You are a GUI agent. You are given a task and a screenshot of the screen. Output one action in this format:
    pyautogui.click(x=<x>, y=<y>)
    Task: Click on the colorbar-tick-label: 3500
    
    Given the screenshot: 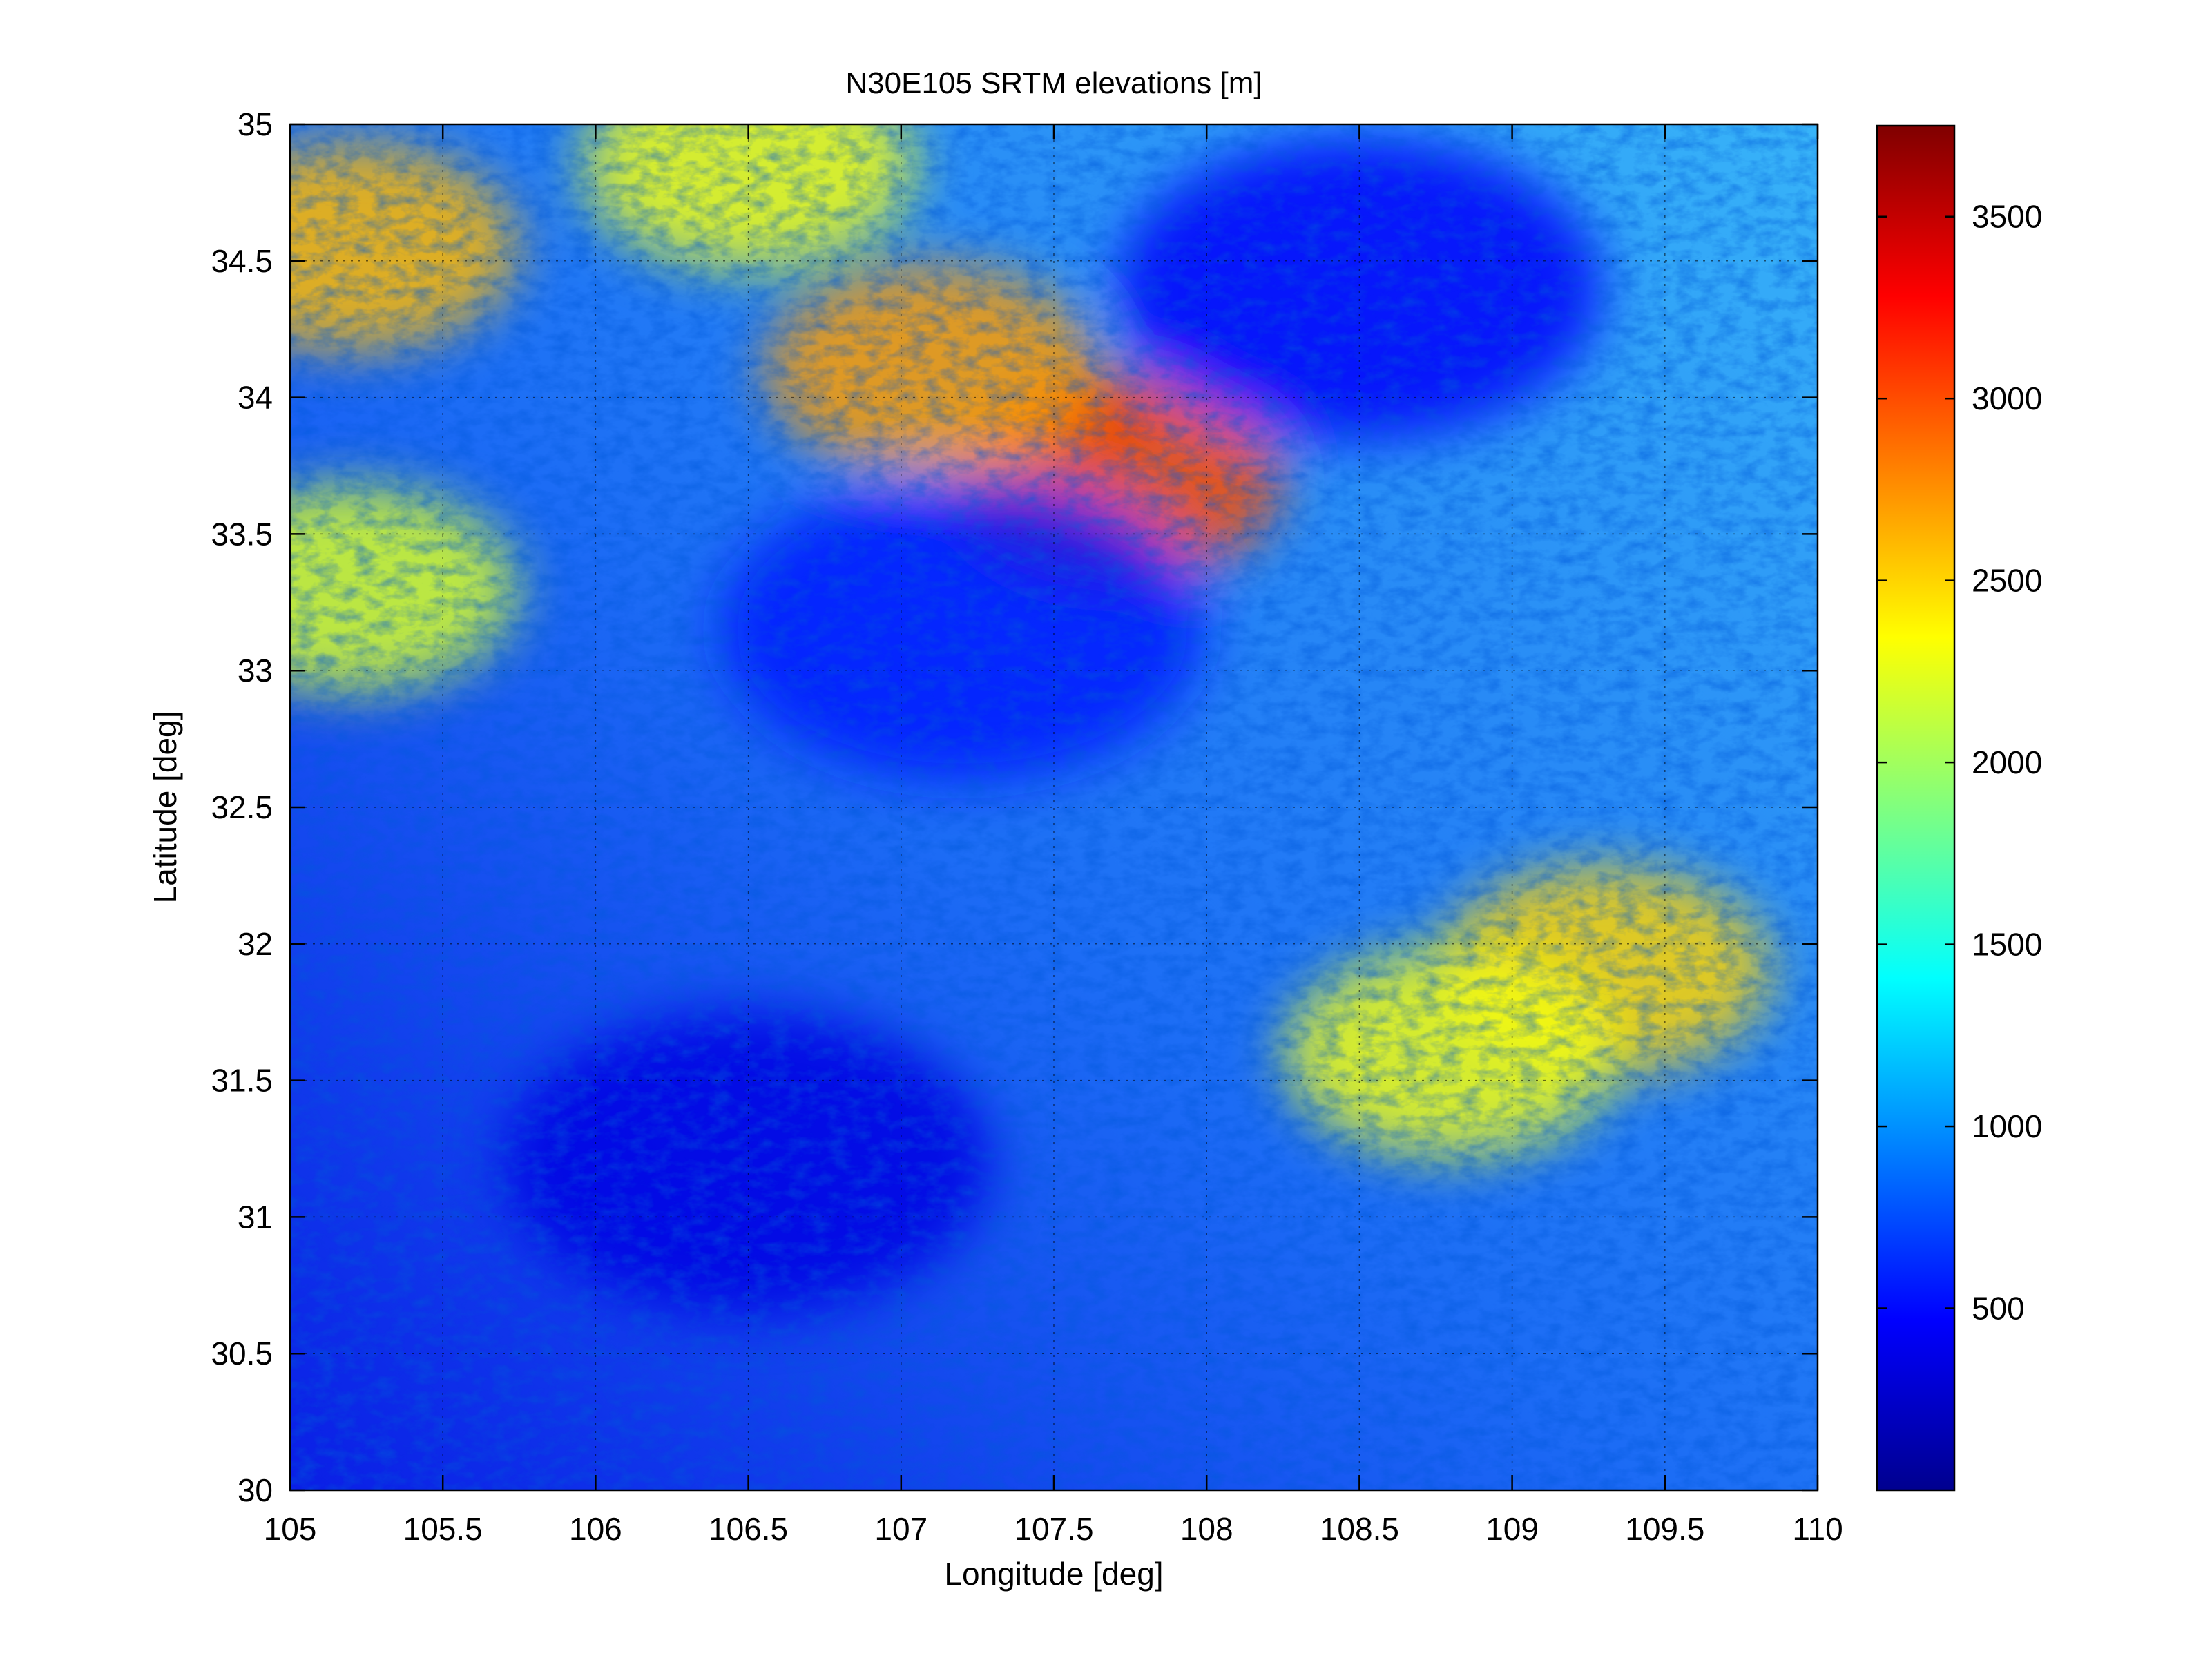 What is the action you would take?
    pyautogui.click(x=2007, y=217)
    